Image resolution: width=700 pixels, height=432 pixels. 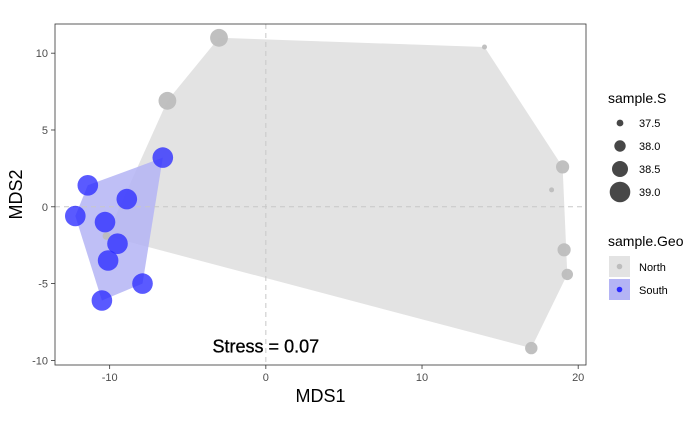 What do you see at coordinates (266, 378) in the screenshot?
I see `x-tick-label: 0` at bounding box center [266, 378].